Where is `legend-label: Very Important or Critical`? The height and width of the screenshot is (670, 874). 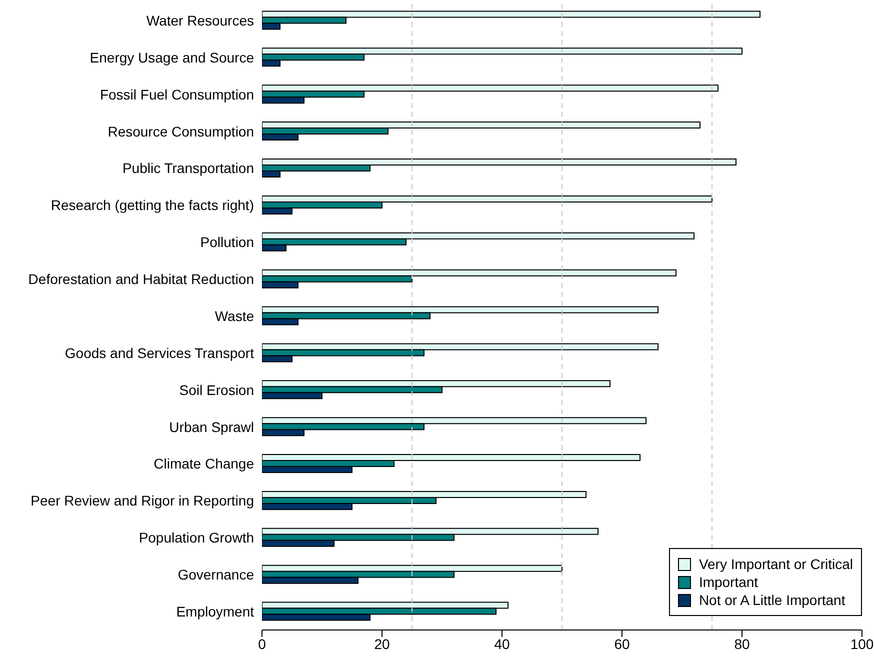 legend-label: Very Important or Critical is located at coordinates (775, 564).